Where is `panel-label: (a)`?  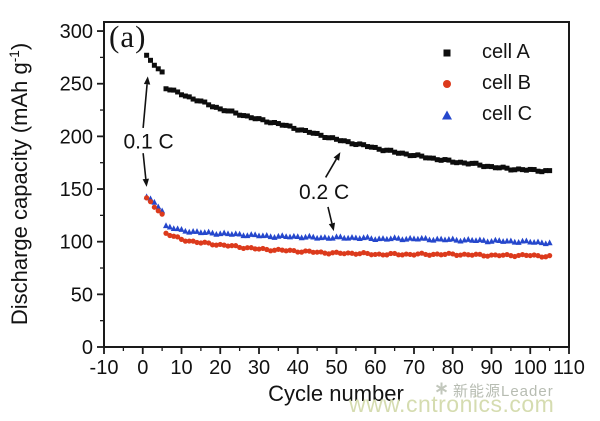 panel-label: (a) is located at coordinates (128, 36).